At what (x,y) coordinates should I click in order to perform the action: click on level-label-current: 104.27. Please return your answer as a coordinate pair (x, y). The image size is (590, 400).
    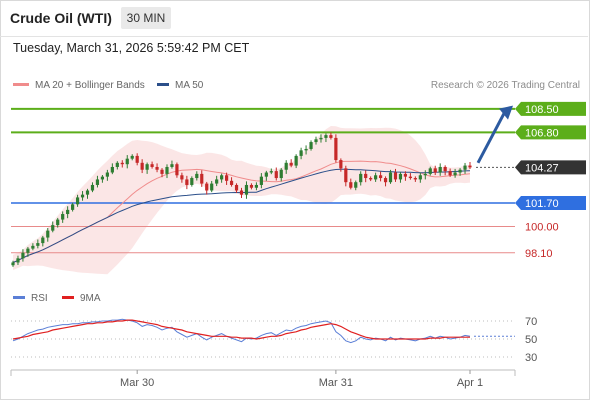
    Looking at the image, I should click on (542, 168).